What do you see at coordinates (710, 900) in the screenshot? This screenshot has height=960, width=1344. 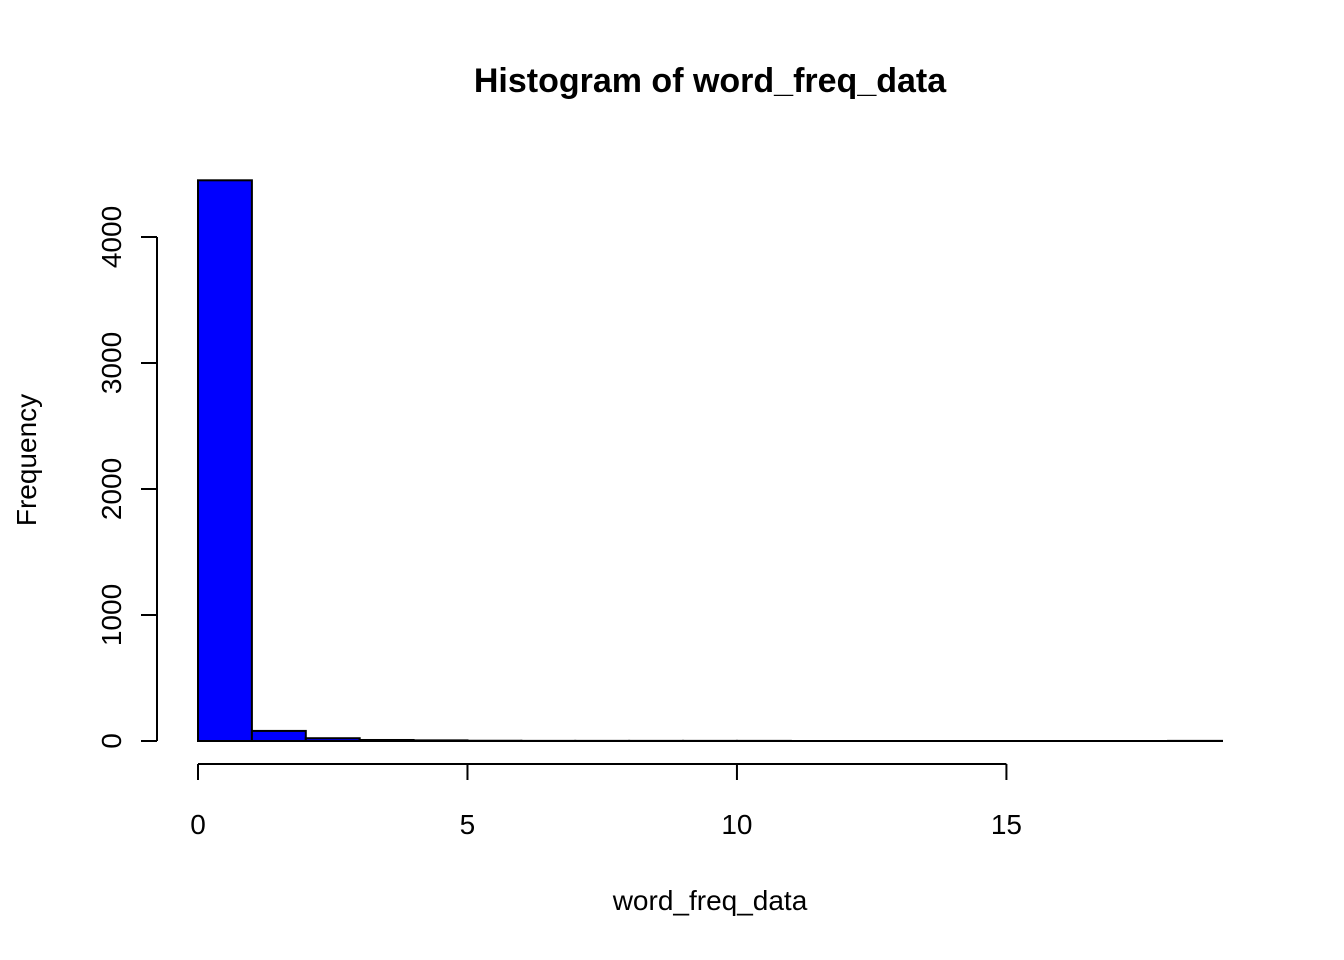 I see `x-axis-label: word_freq_data` at bounding box center [710, 900].